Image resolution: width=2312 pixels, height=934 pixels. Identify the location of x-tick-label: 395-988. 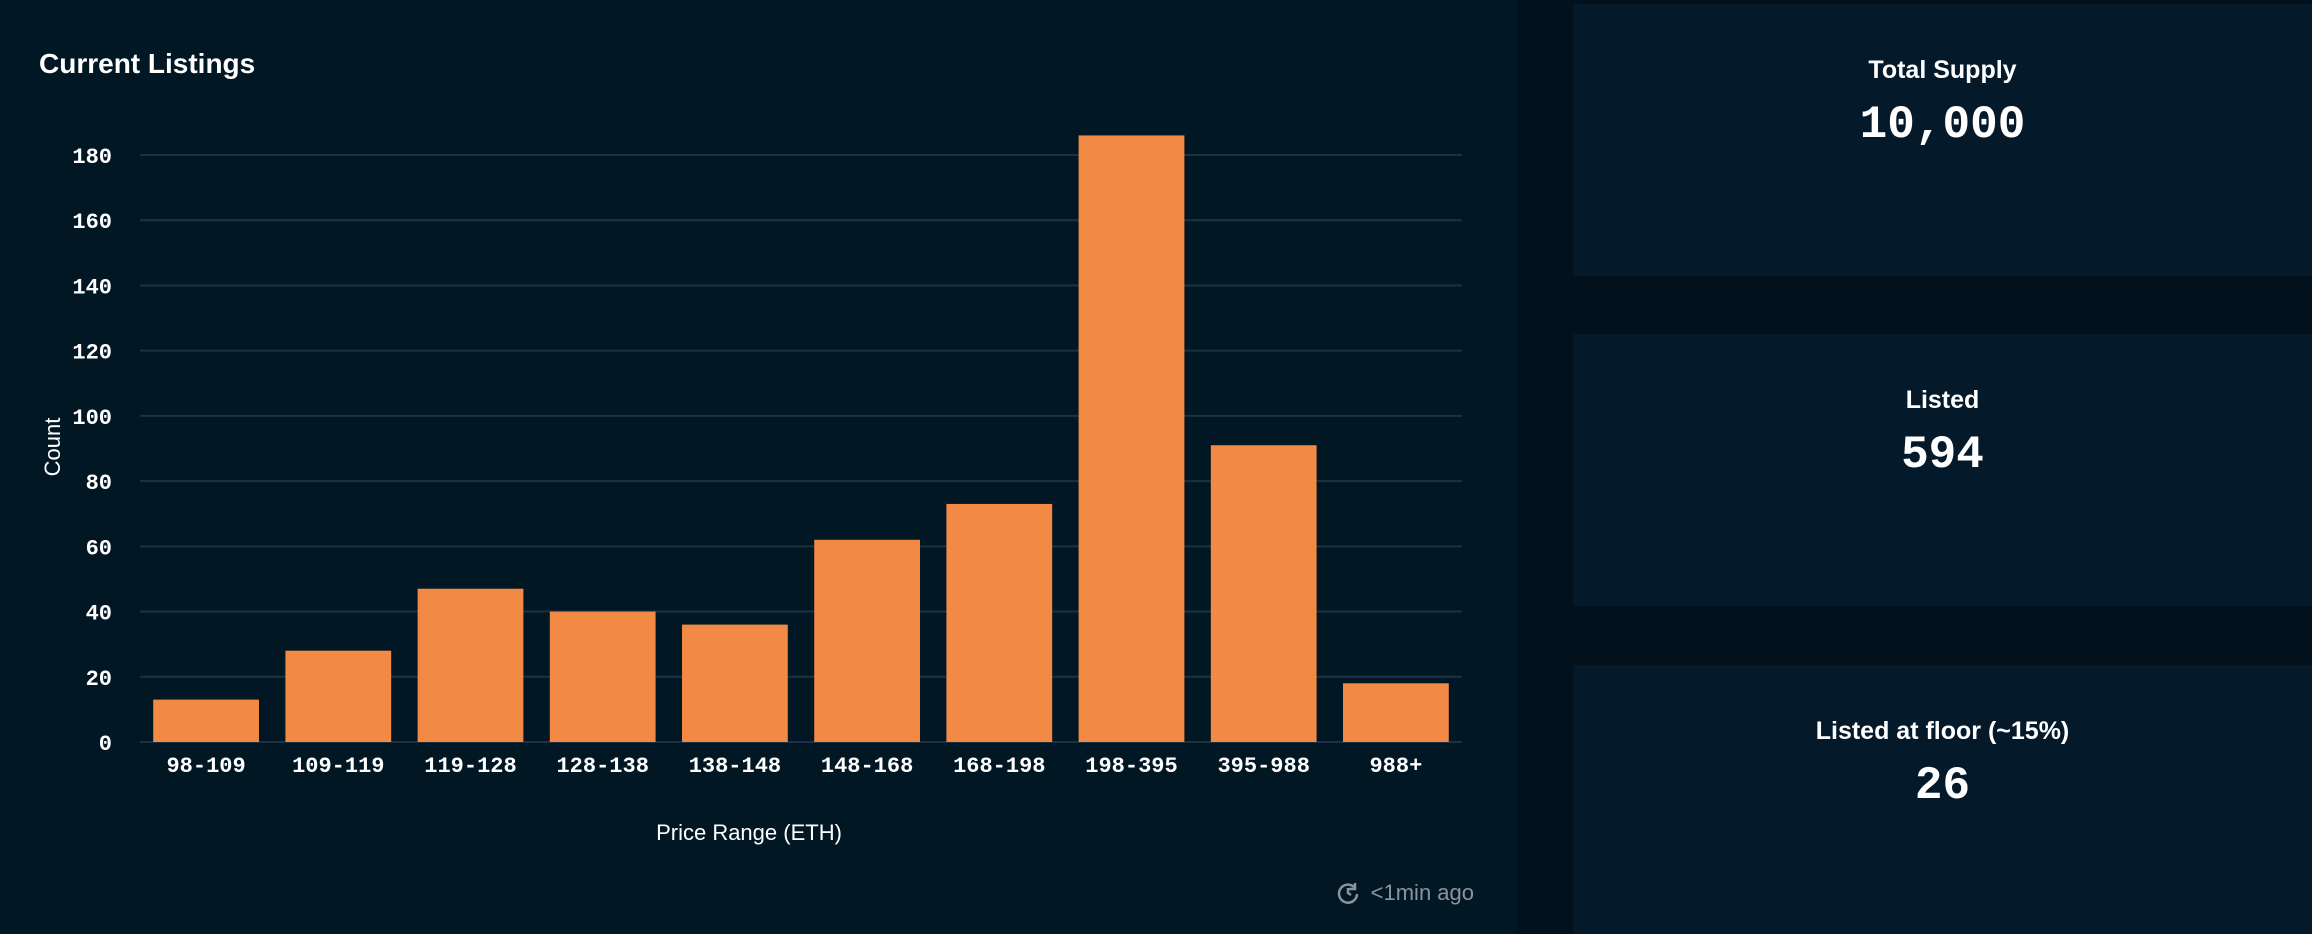
(1263, 766).